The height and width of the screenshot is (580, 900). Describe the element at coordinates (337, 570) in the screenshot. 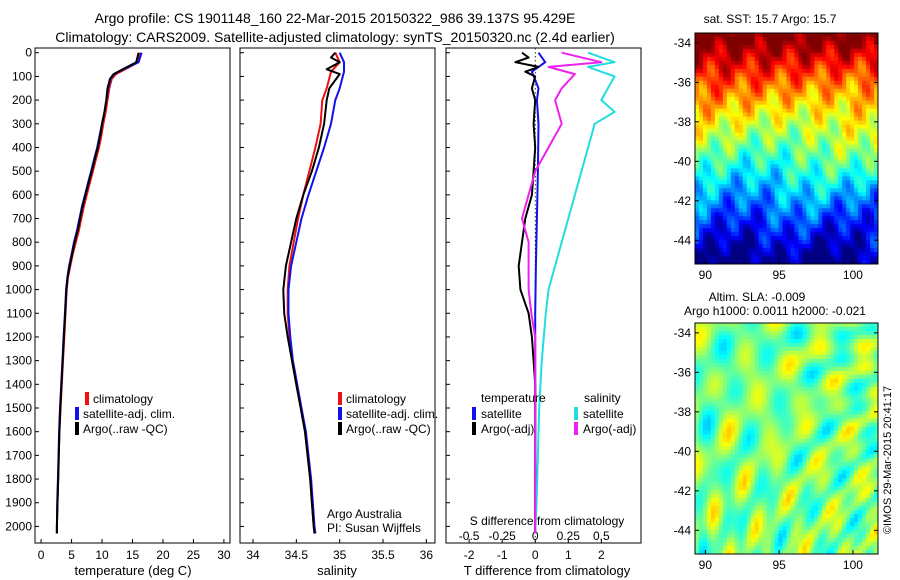

I see `salinity-xlabel: salinity` at that location.